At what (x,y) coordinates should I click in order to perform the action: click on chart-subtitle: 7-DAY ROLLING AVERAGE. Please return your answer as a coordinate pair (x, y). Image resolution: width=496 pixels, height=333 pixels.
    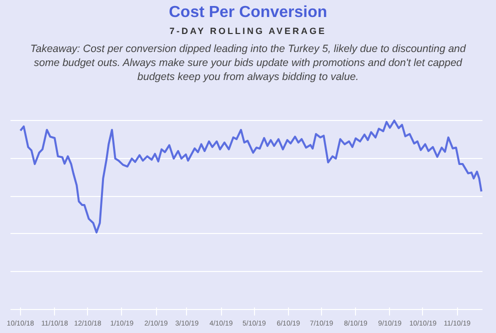
    Looking at the image, I should click on (248, 31).